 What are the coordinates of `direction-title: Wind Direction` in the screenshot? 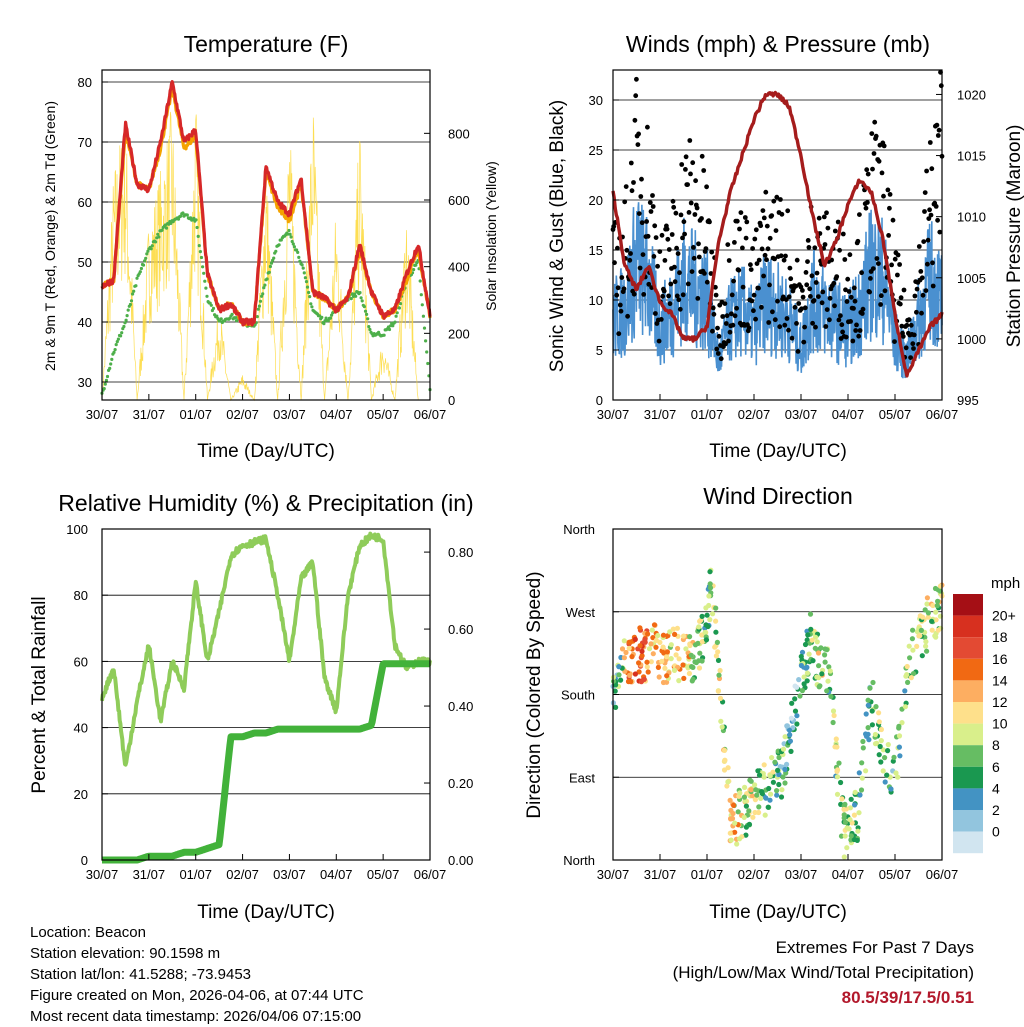 It's located at (778, 496).